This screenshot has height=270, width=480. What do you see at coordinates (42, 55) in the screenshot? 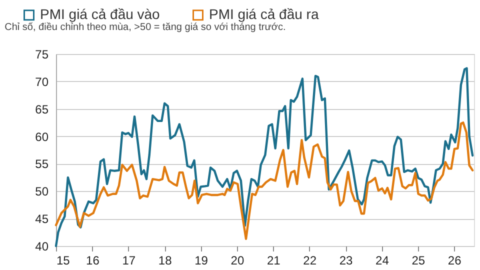
I see `y-tick-label: 75` at bounding box center [42, 55].